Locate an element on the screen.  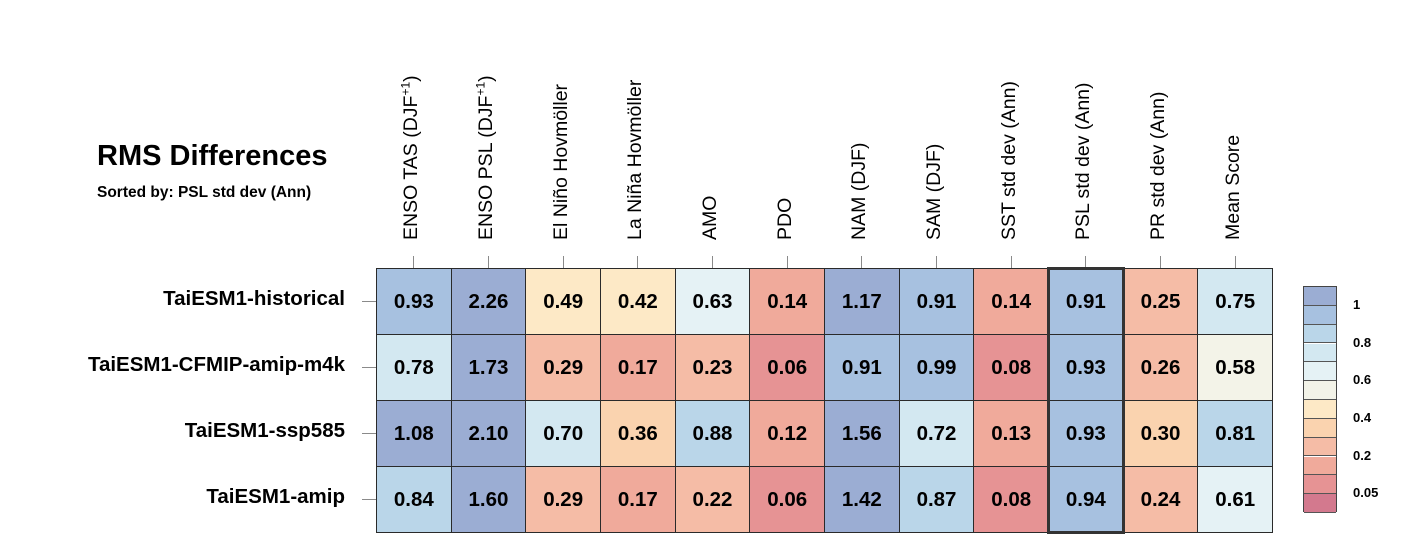
heatmap-cell: 0.75 is located at coordinates (1235, 301).